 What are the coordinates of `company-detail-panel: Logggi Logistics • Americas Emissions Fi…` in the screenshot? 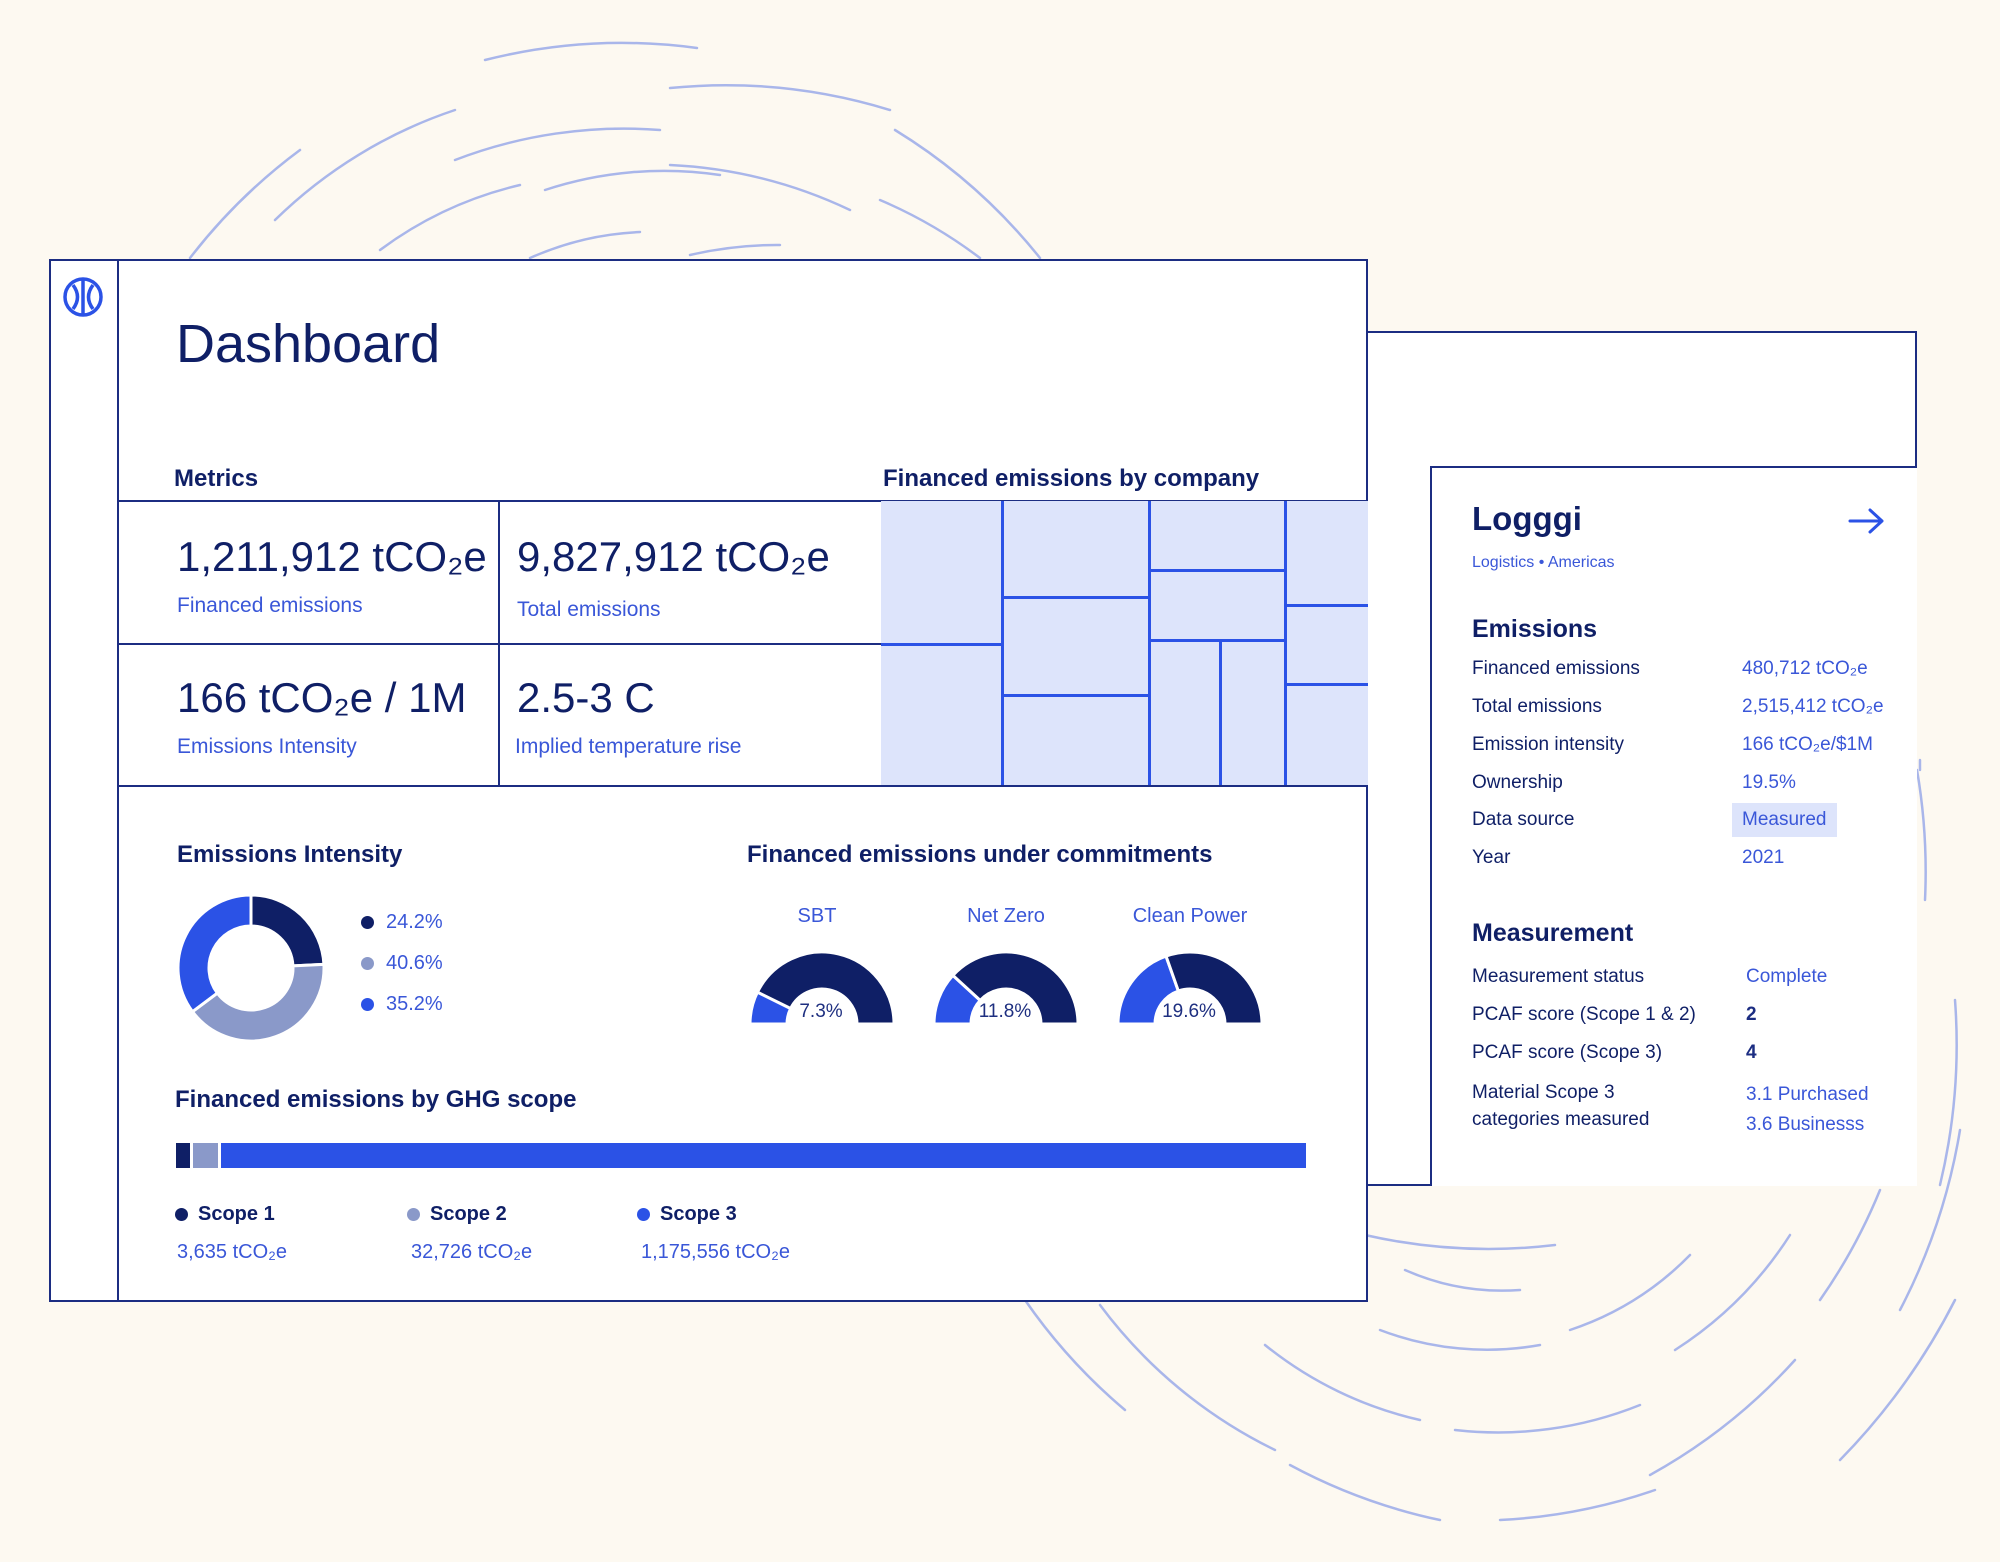 It's located at (1673, 826).